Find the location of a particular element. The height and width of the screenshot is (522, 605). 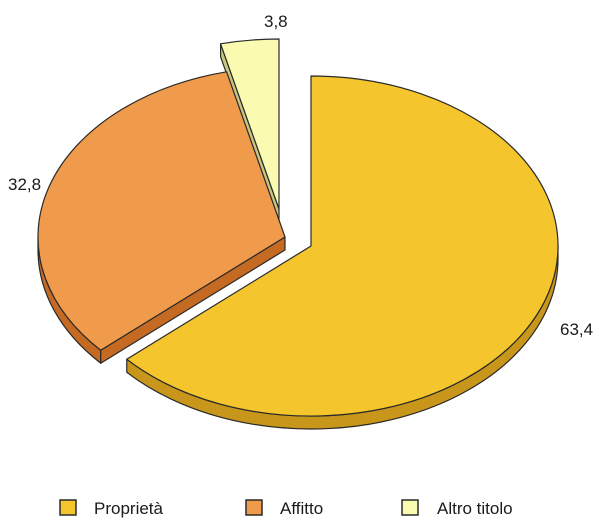

legend-label-proprieta: Proprietà is located at coordinates (129, 508).